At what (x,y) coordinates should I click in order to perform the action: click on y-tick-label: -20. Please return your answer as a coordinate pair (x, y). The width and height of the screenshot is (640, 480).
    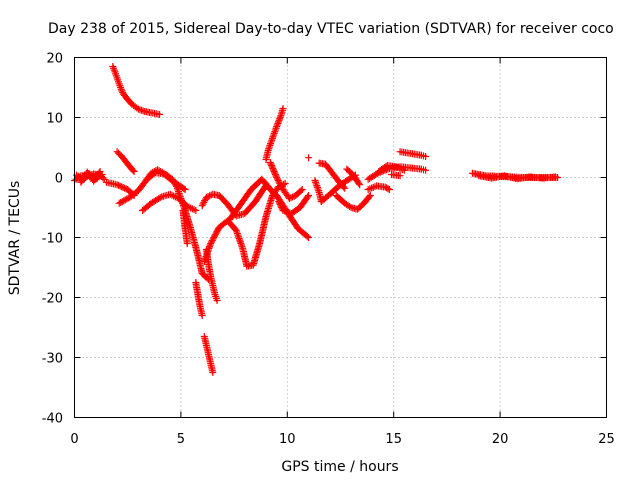
    Looking at the image, I should click on (52, 299).